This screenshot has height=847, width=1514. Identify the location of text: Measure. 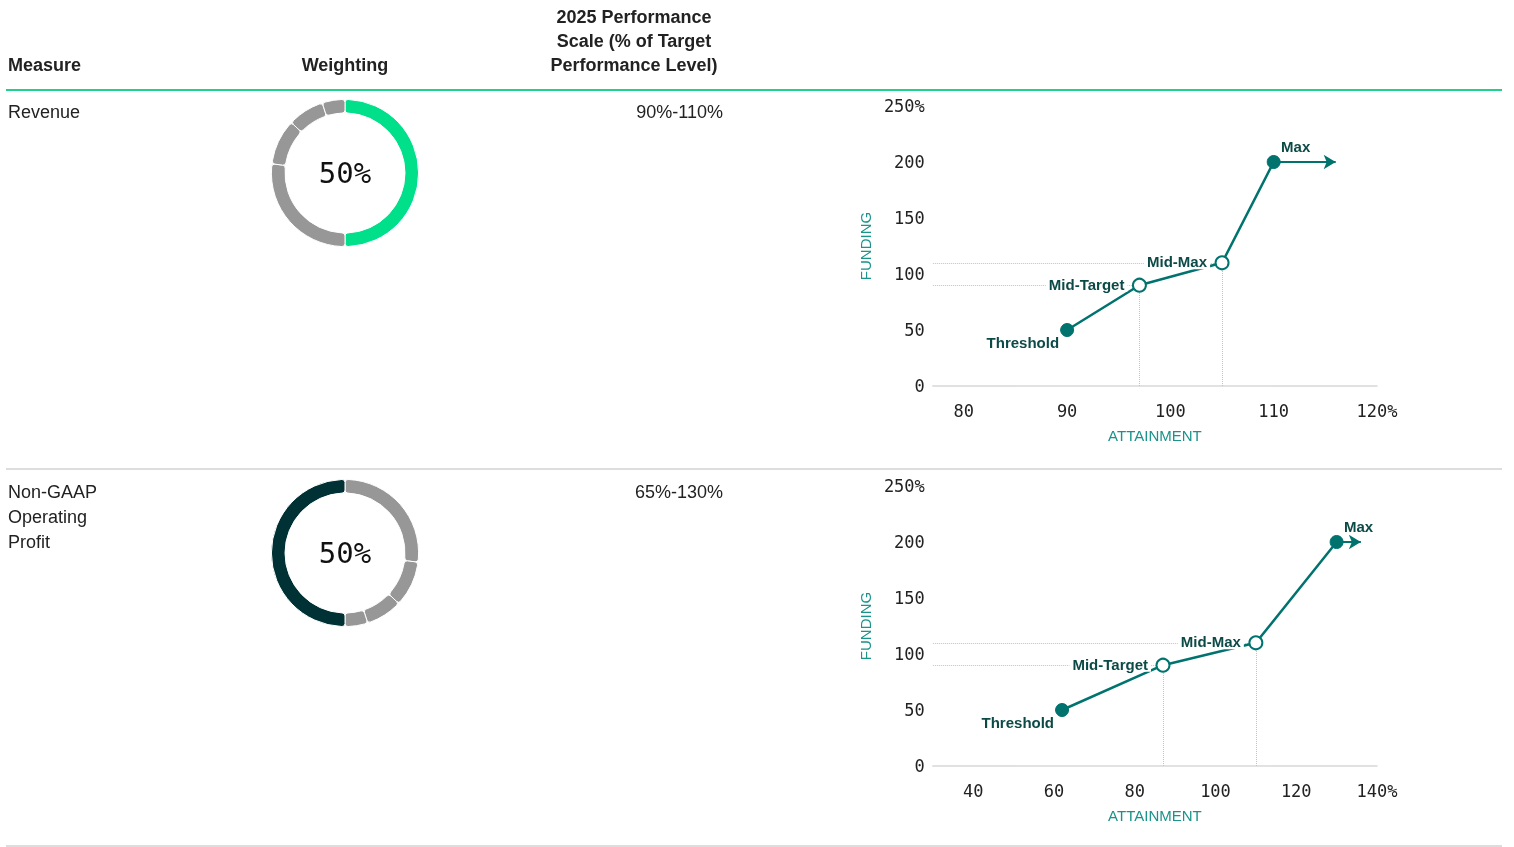
(45, 65).